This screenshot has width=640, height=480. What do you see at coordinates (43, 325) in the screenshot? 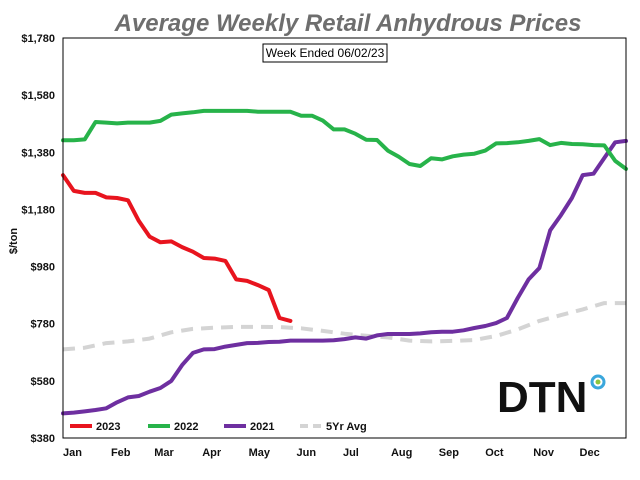
I see `y-tick-label: $780` at bounding box center [43, 325].